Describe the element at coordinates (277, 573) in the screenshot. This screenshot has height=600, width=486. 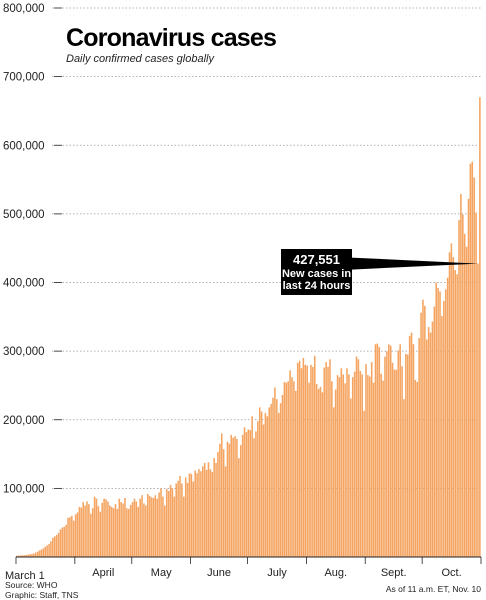
I see `x-tick-label: July` at that location.